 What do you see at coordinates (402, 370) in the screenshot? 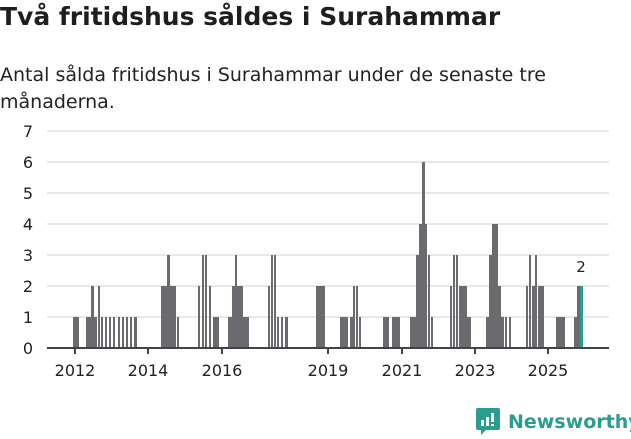
I see `x-tick-label: 2021` at bounding box center [402, 370].